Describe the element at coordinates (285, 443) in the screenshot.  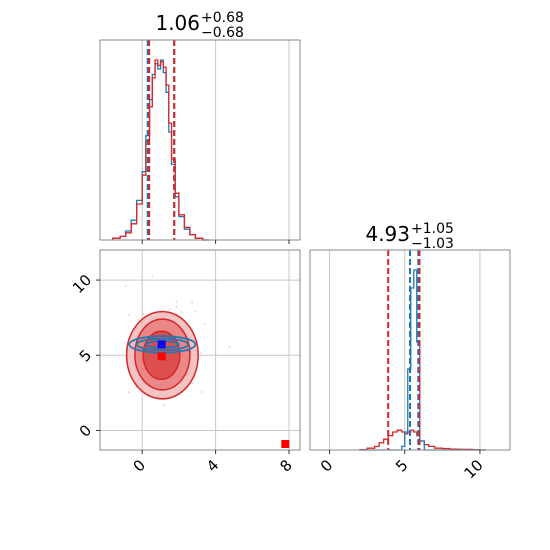
I see `red-square-marker` at that location.